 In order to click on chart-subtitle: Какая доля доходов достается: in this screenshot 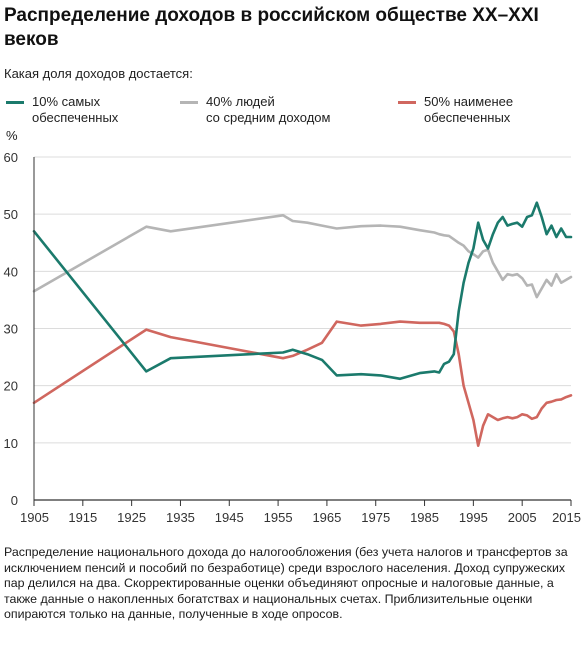, I will do `click(98, 73)`.